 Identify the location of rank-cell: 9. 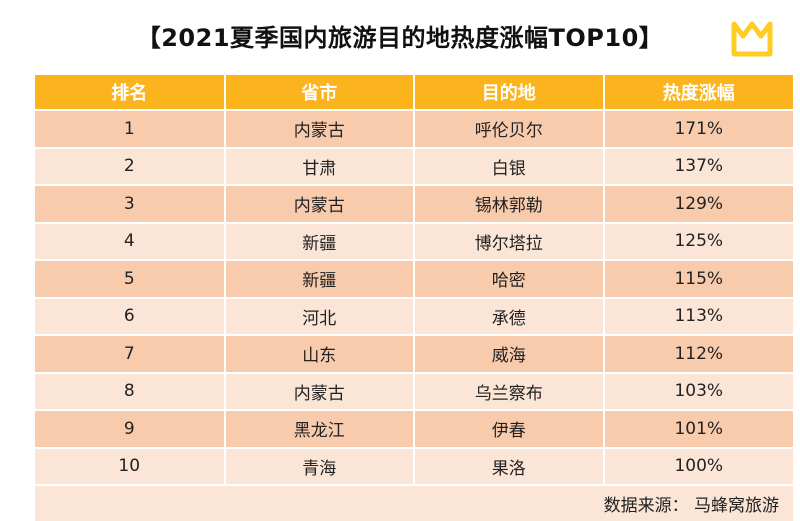
(130, 428).